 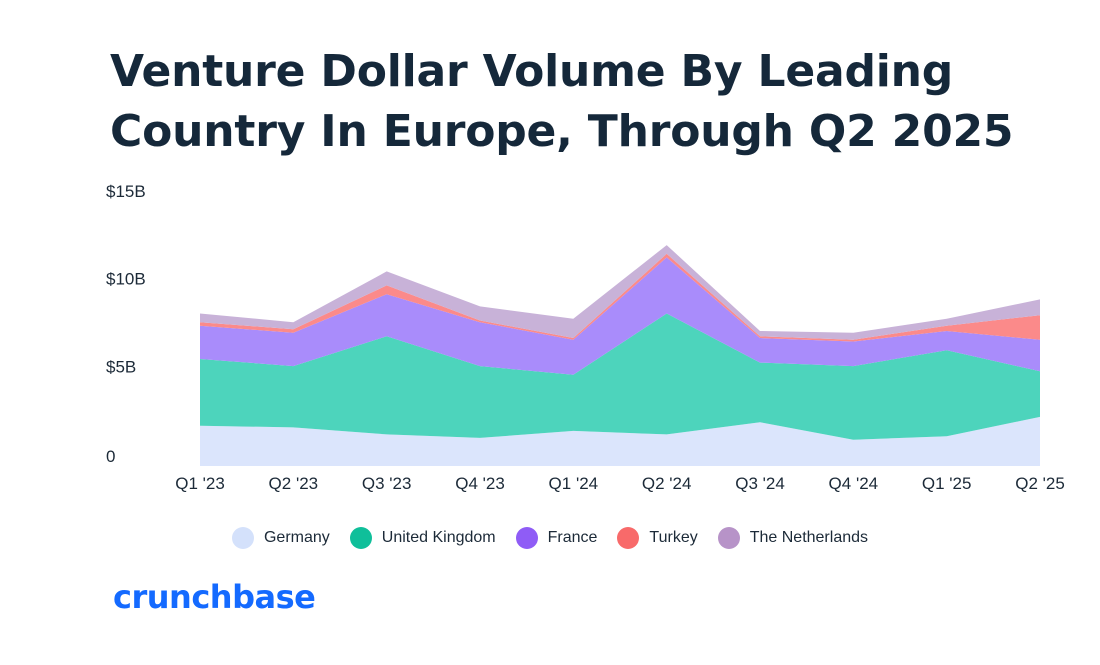 What do you see at coordinates (200, 483) in the screenshot?
I see `x-tick-label: Q1 '23` at bounding box center [200, 483].